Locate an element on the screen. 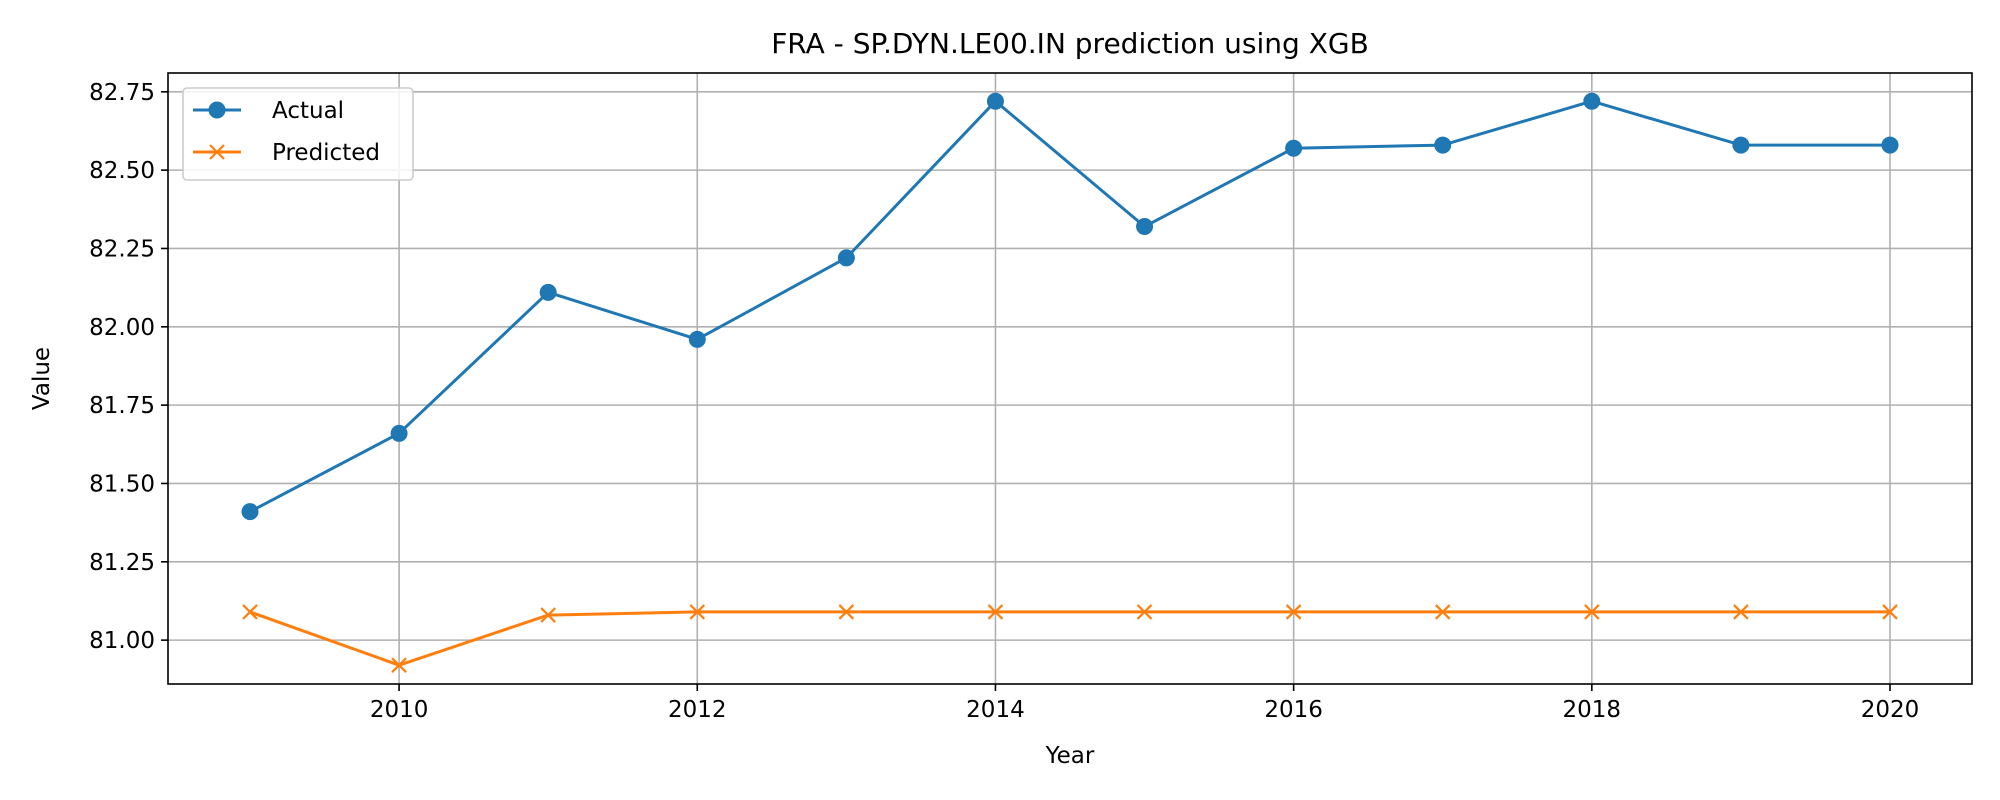 Image resolution: width=2000 pixels, height=800 pixels. y-axis-title: Value is located at coordinates (42, 378).